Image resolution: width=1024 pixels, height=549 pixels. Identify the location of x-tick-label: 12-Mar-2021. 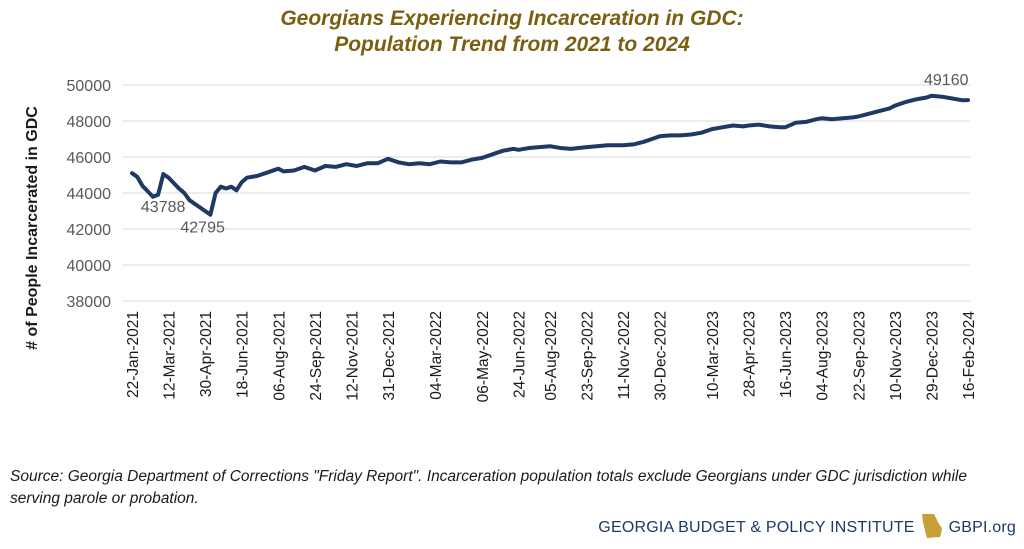
(170, 355).